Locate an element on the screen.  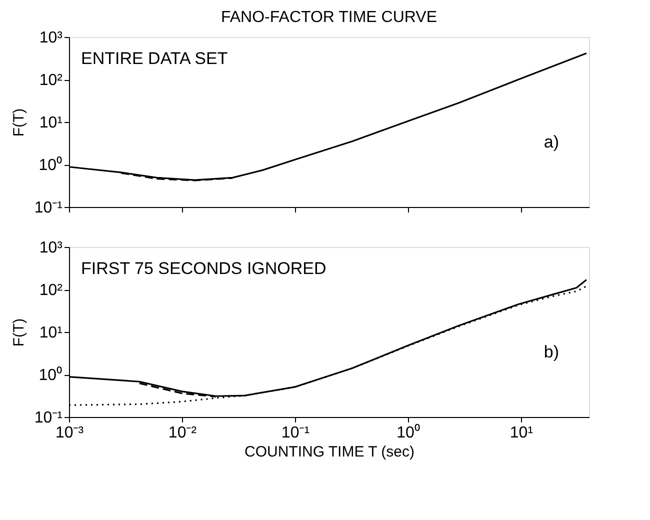
annotation: ENTIRE DATA SET is located at coordinates (154, 58).